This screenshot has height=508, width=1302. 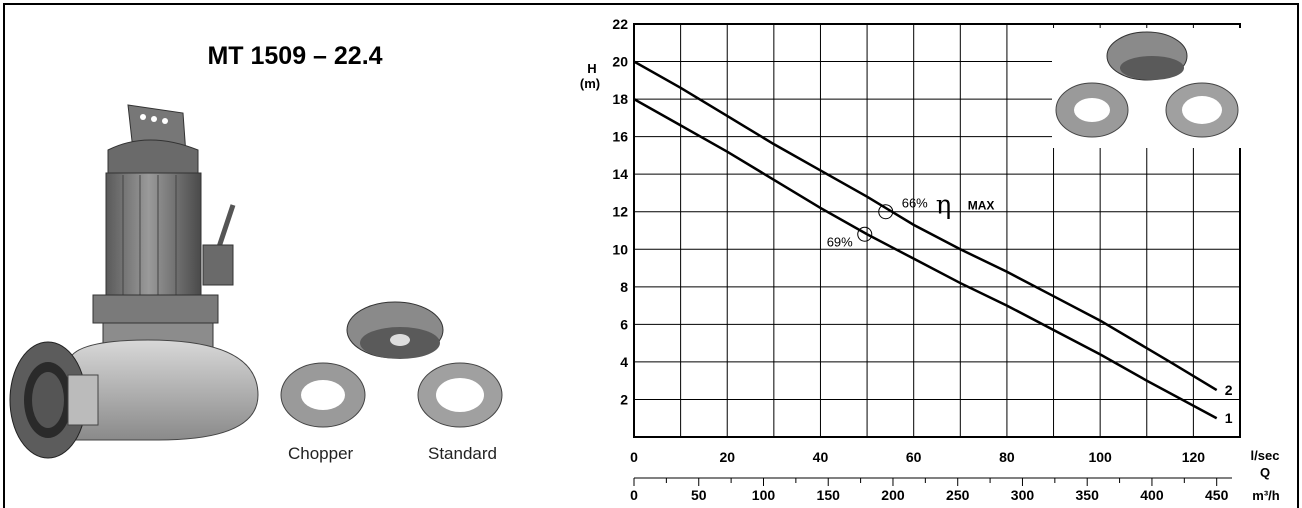 I want to click on y-tick-label: 6, so click(x=624, y=324).